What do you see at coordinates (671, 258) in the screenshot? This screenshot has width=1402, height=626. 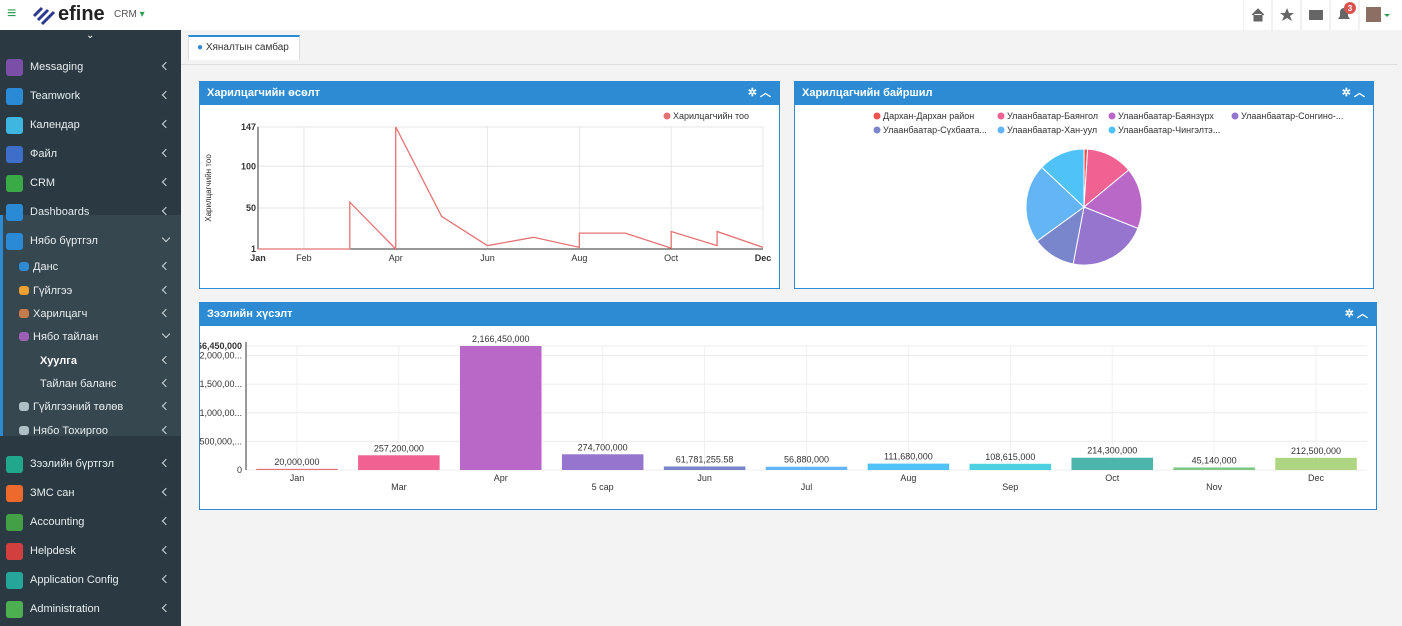 I see `x-tick-label: Oct` at bounding box center [671, 258].